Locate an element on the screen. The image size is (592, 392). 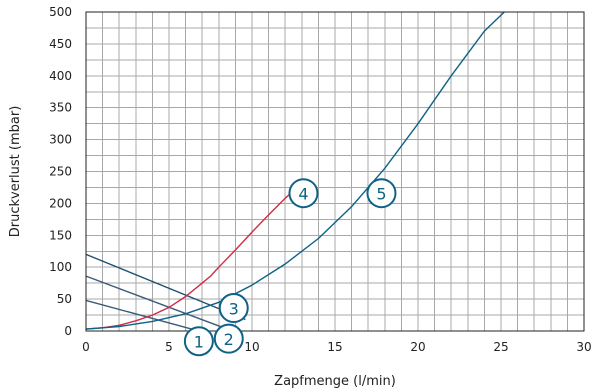
y-tick-label: 200 is located at coordinates (60, 203).